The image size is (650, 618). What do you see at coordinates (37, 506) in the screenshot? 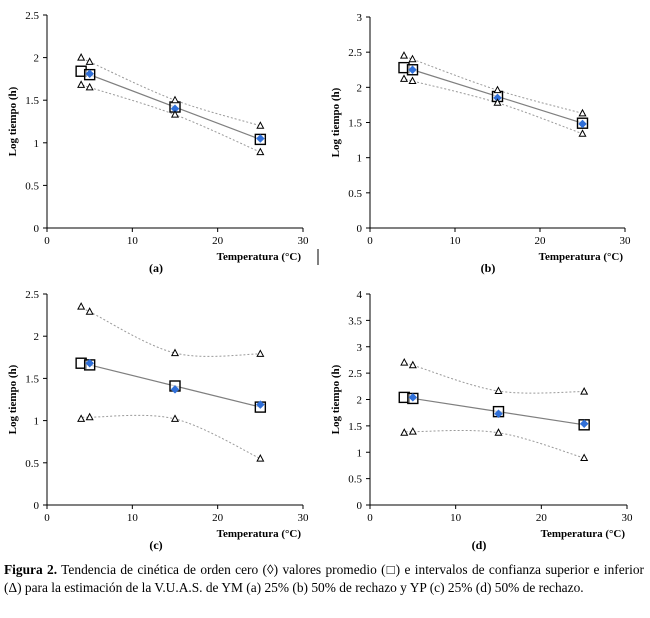
I see `chart-c-y-tick-label: 0` at bounding box center [37, 506].